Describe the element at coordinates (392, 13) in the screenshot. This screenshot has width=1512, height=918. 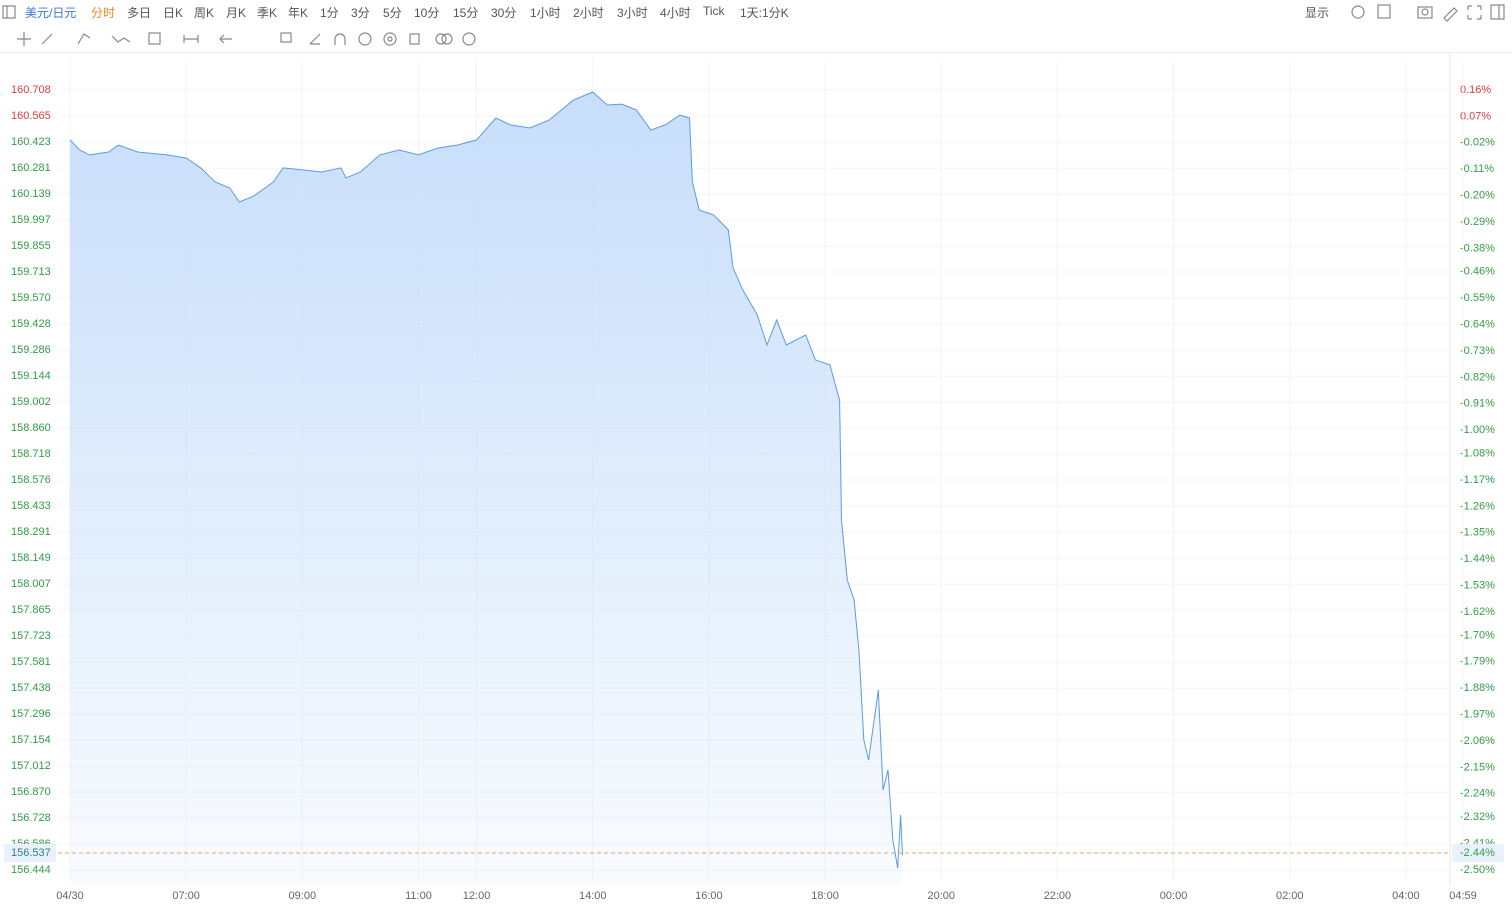
I see `period-tab: 5分` at that location.